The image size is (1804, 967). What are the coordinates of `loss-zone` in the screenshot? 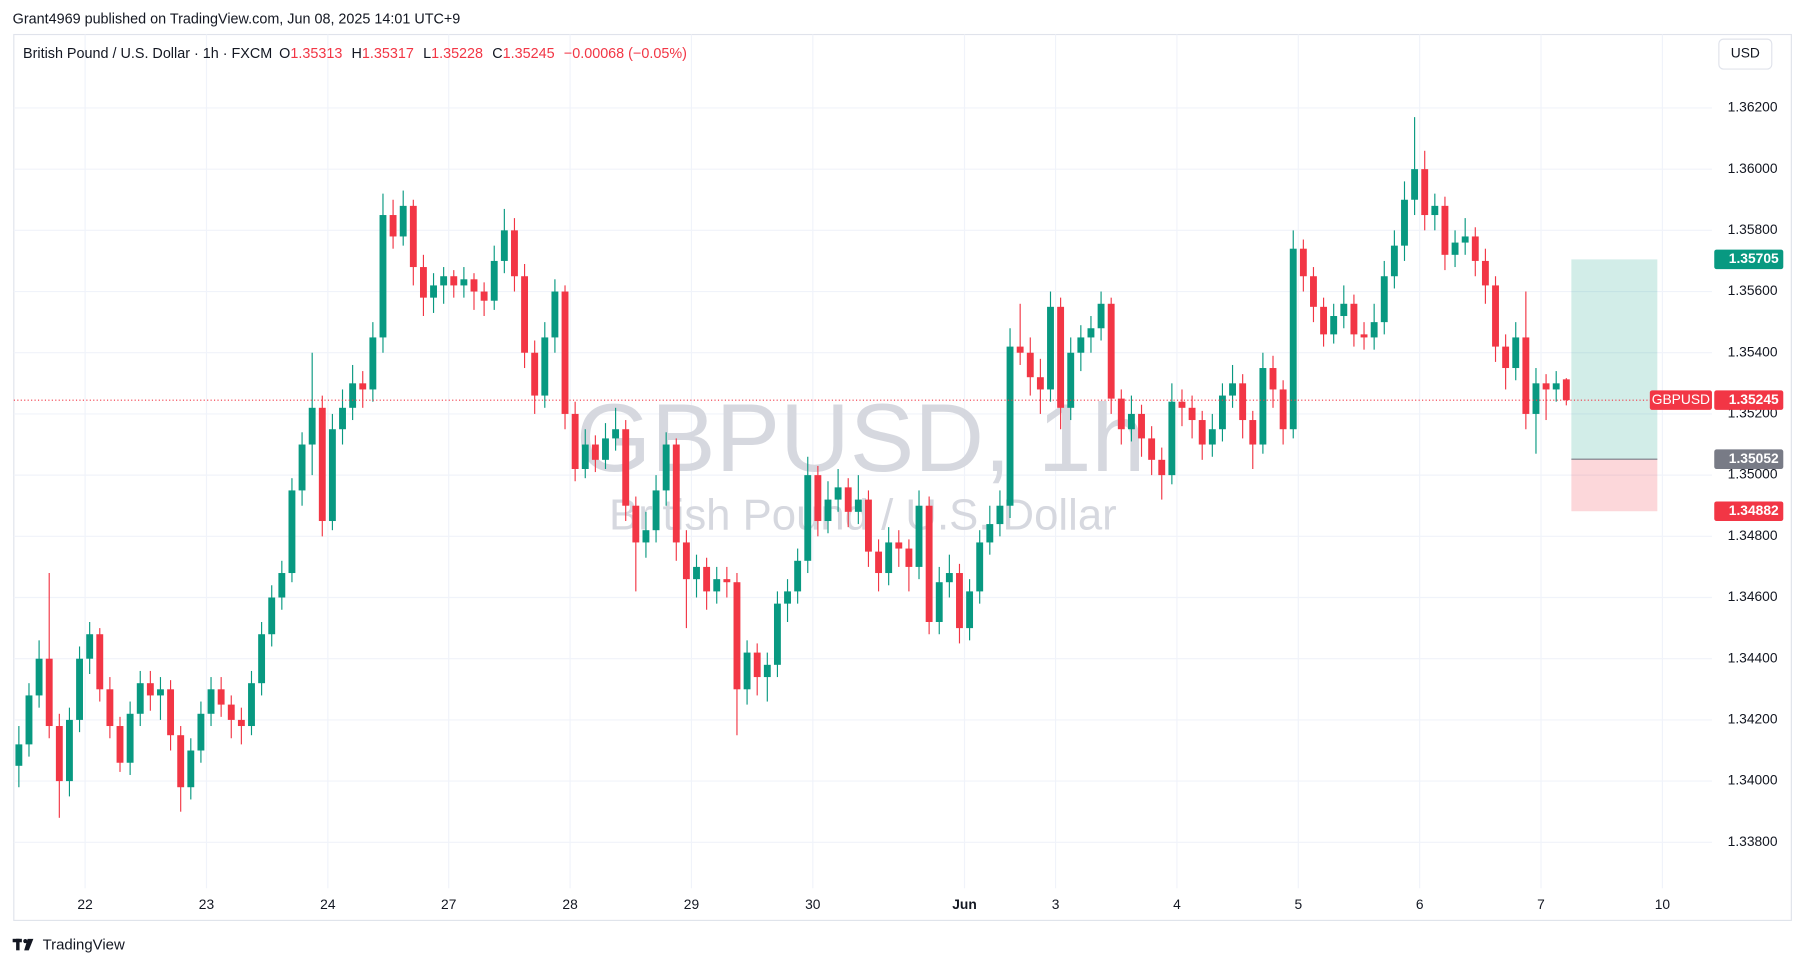 It's located at (1614, 485).